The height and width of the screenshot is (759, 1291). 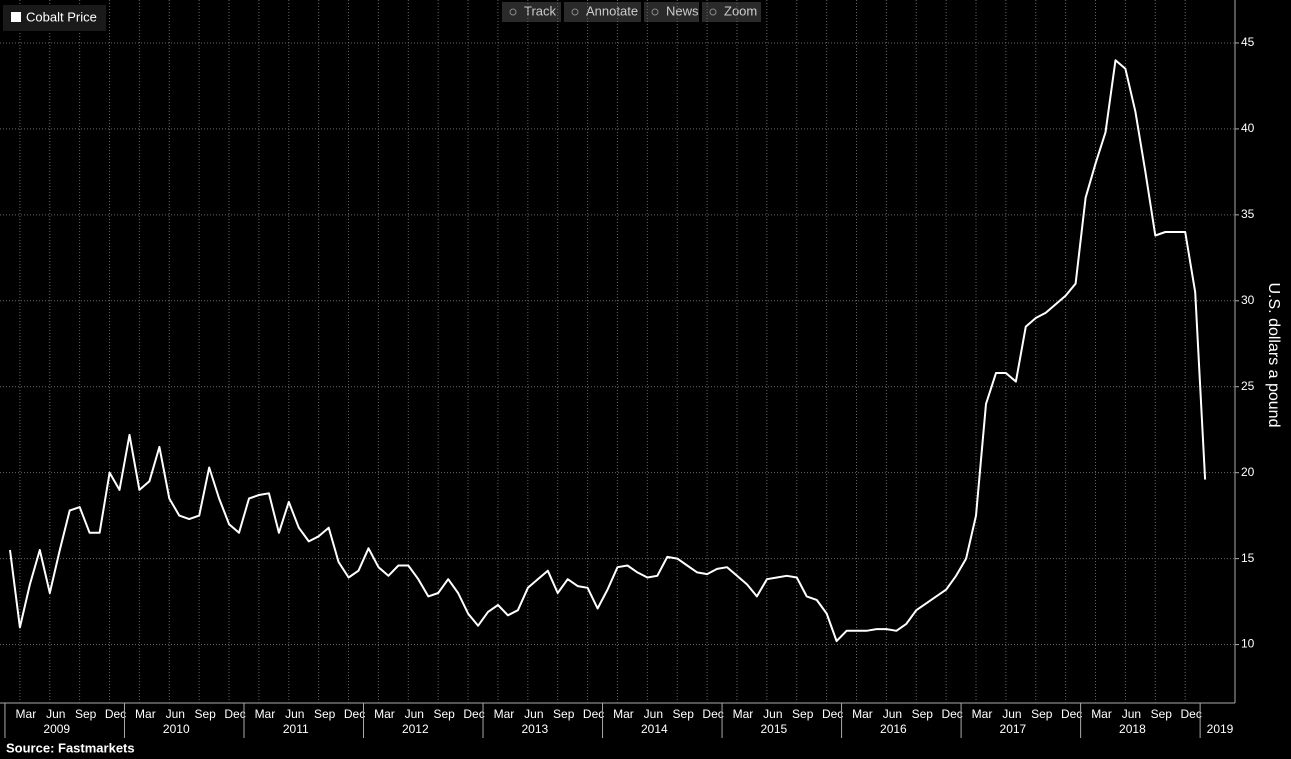 I want to click on year-label: 2011, so click(x=296, y=729).